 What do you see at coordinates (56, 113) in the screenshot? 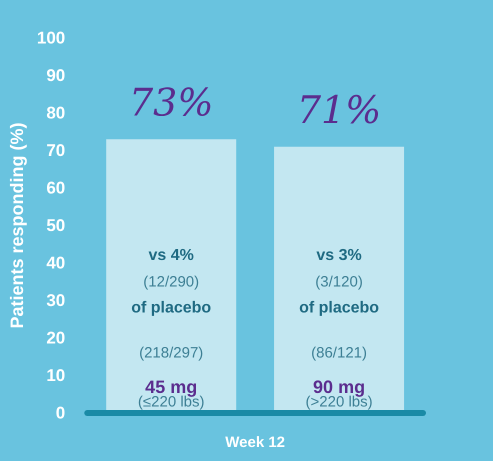
I see `y-tick-label: 80` at bounding box center [56, 113].